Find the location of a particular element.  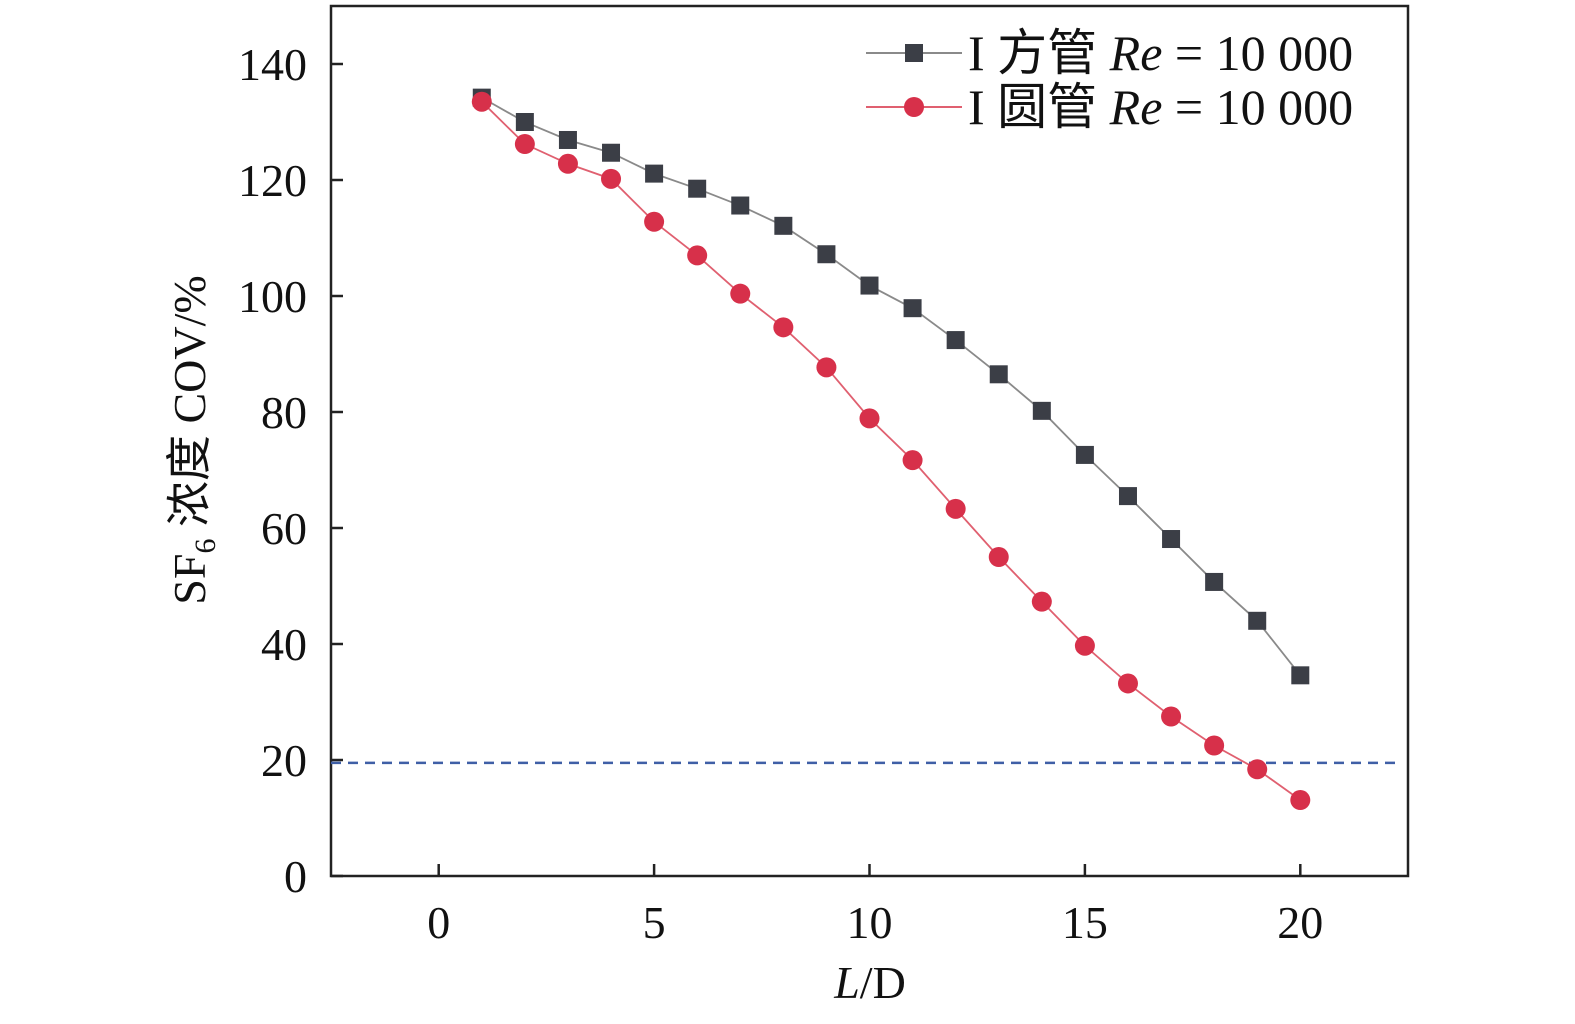

y-tick-label: 120 is located at coordinates (272, 180).